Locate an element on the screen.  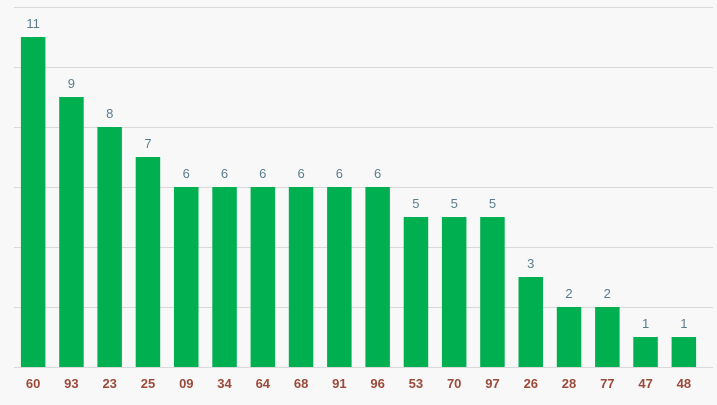
tick-label-34: 34 is located at coordinates (224, 383).